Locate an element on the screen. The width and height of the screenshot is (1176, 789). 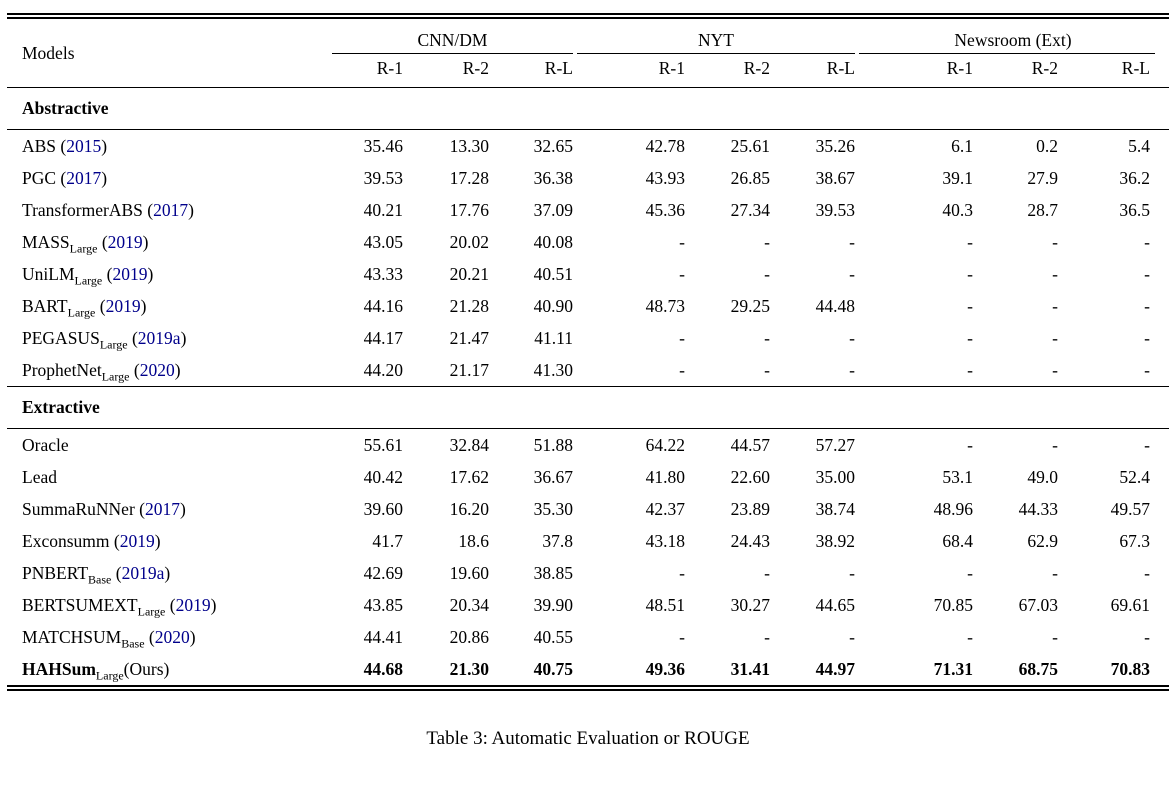
metric-value: 44.41 is located at coordinates (383, 636).